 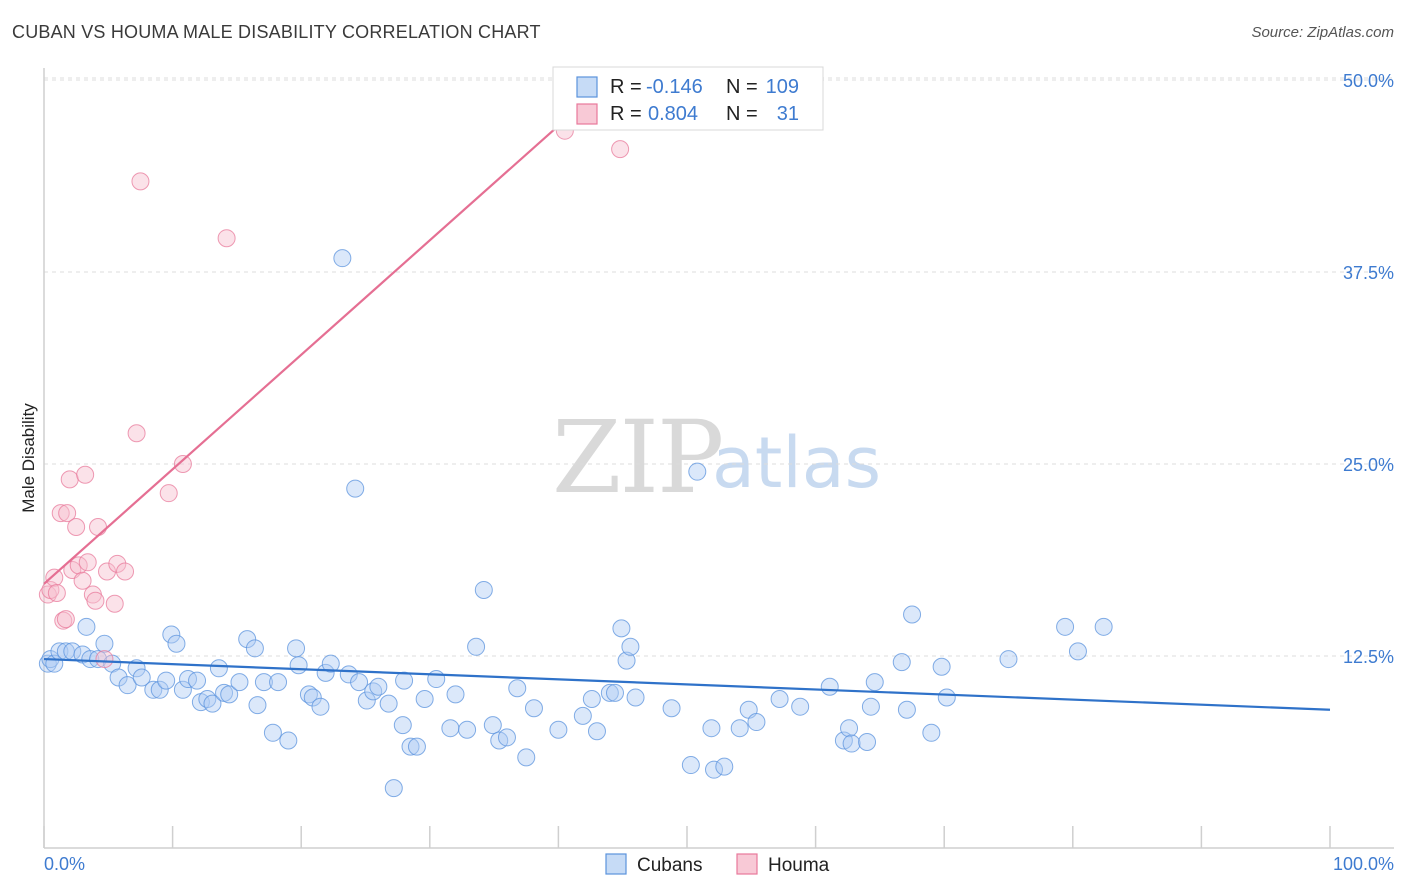 What do you see at coordinates (587, 87) in the screenshot?
I see `legend-swatch-cubans` at bounding box center [587, 87].